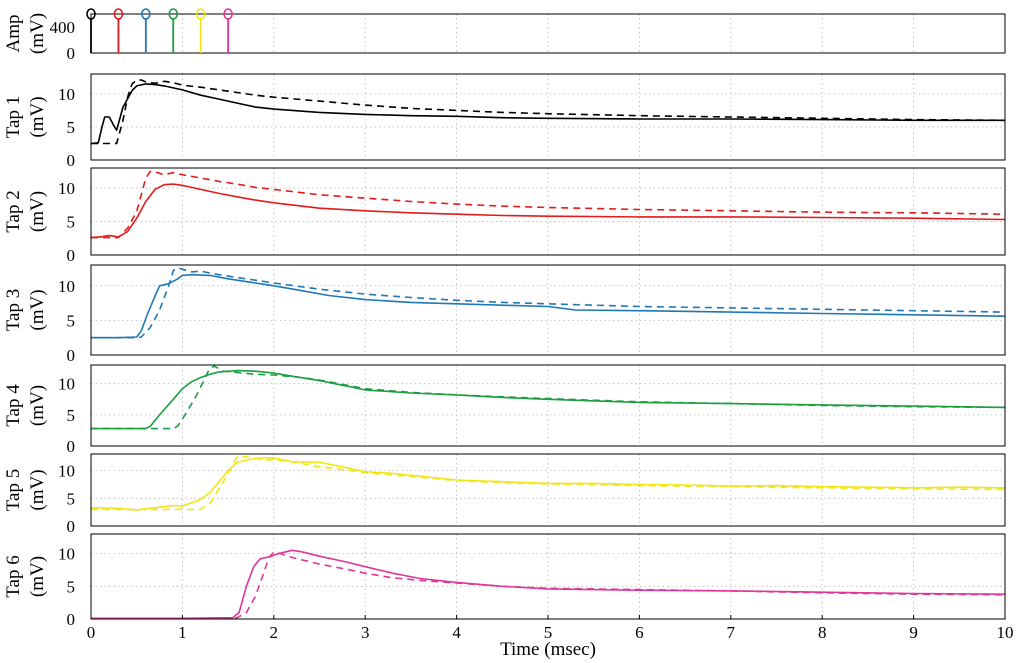 The image size is (1024, 663). I want to click on tap-panel-3: 0 5 10 Tap 3 (mV), so click(504, 314).